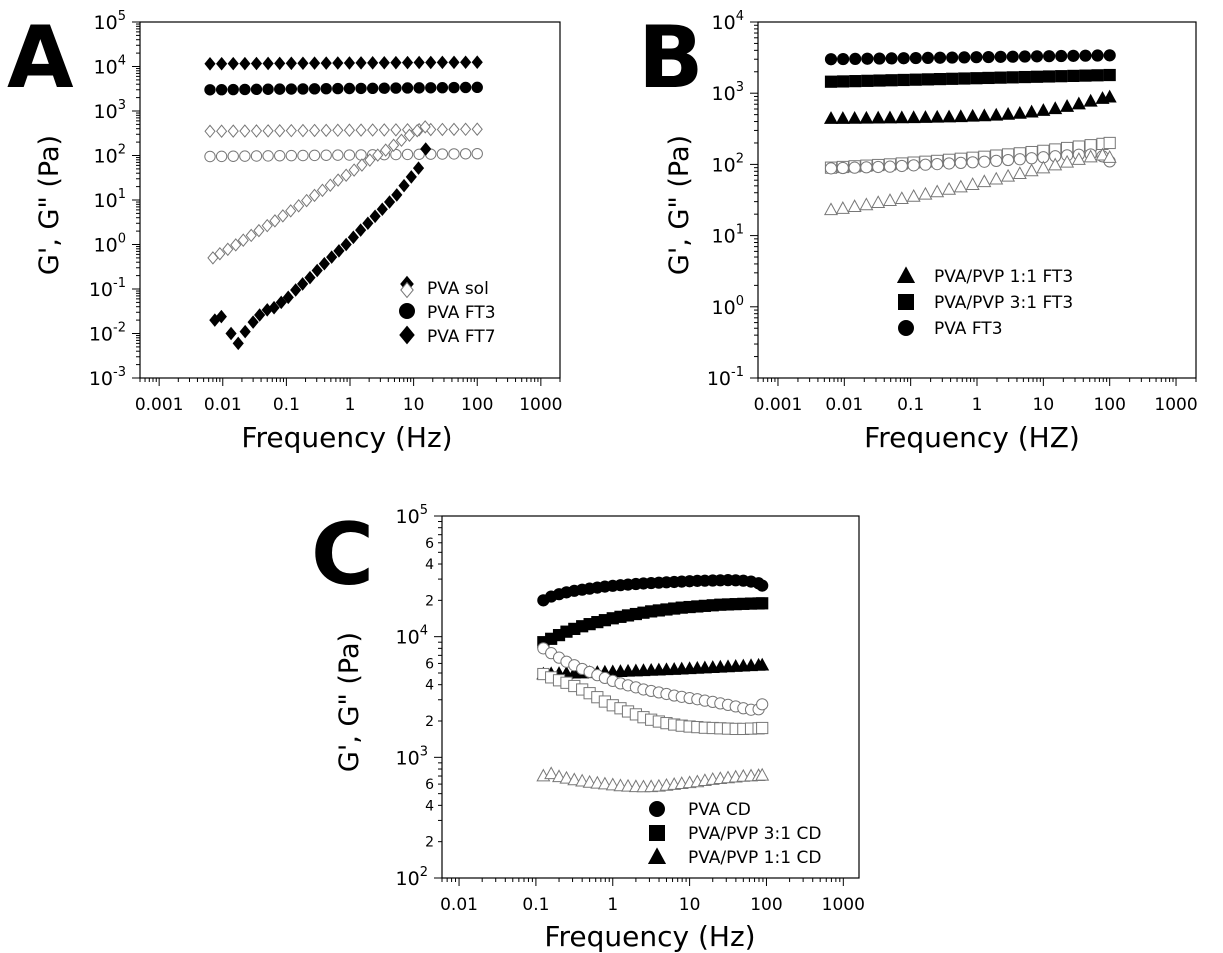  Describe the element at coordinates (407, 335) in the screenshot. I see `legend-marker-pva-ft7` at that location.